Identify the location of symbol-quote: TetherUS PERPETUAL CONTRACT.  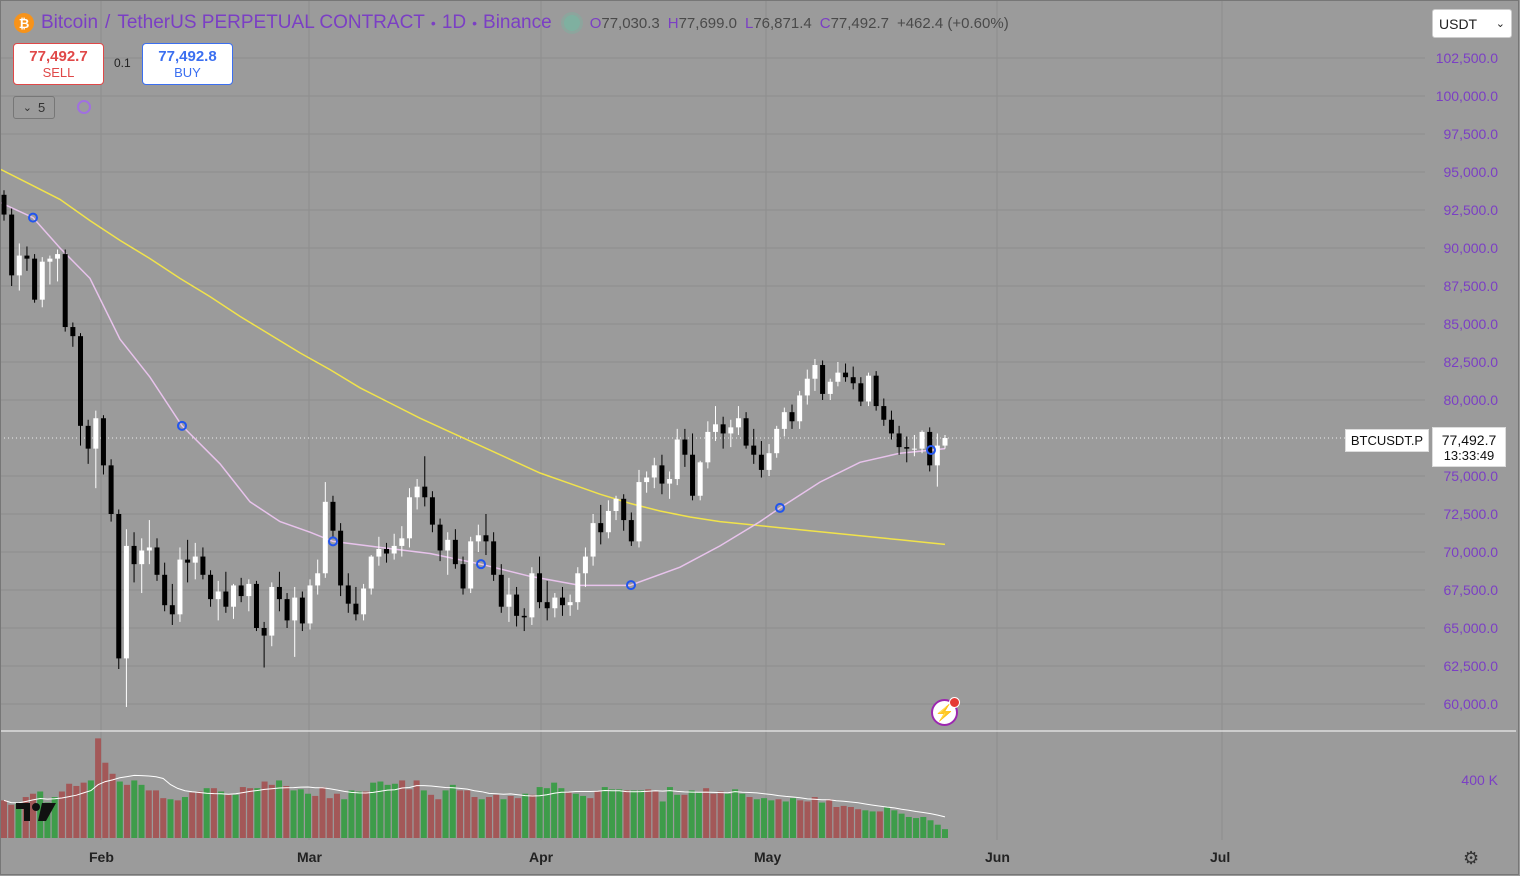
(271, 22).